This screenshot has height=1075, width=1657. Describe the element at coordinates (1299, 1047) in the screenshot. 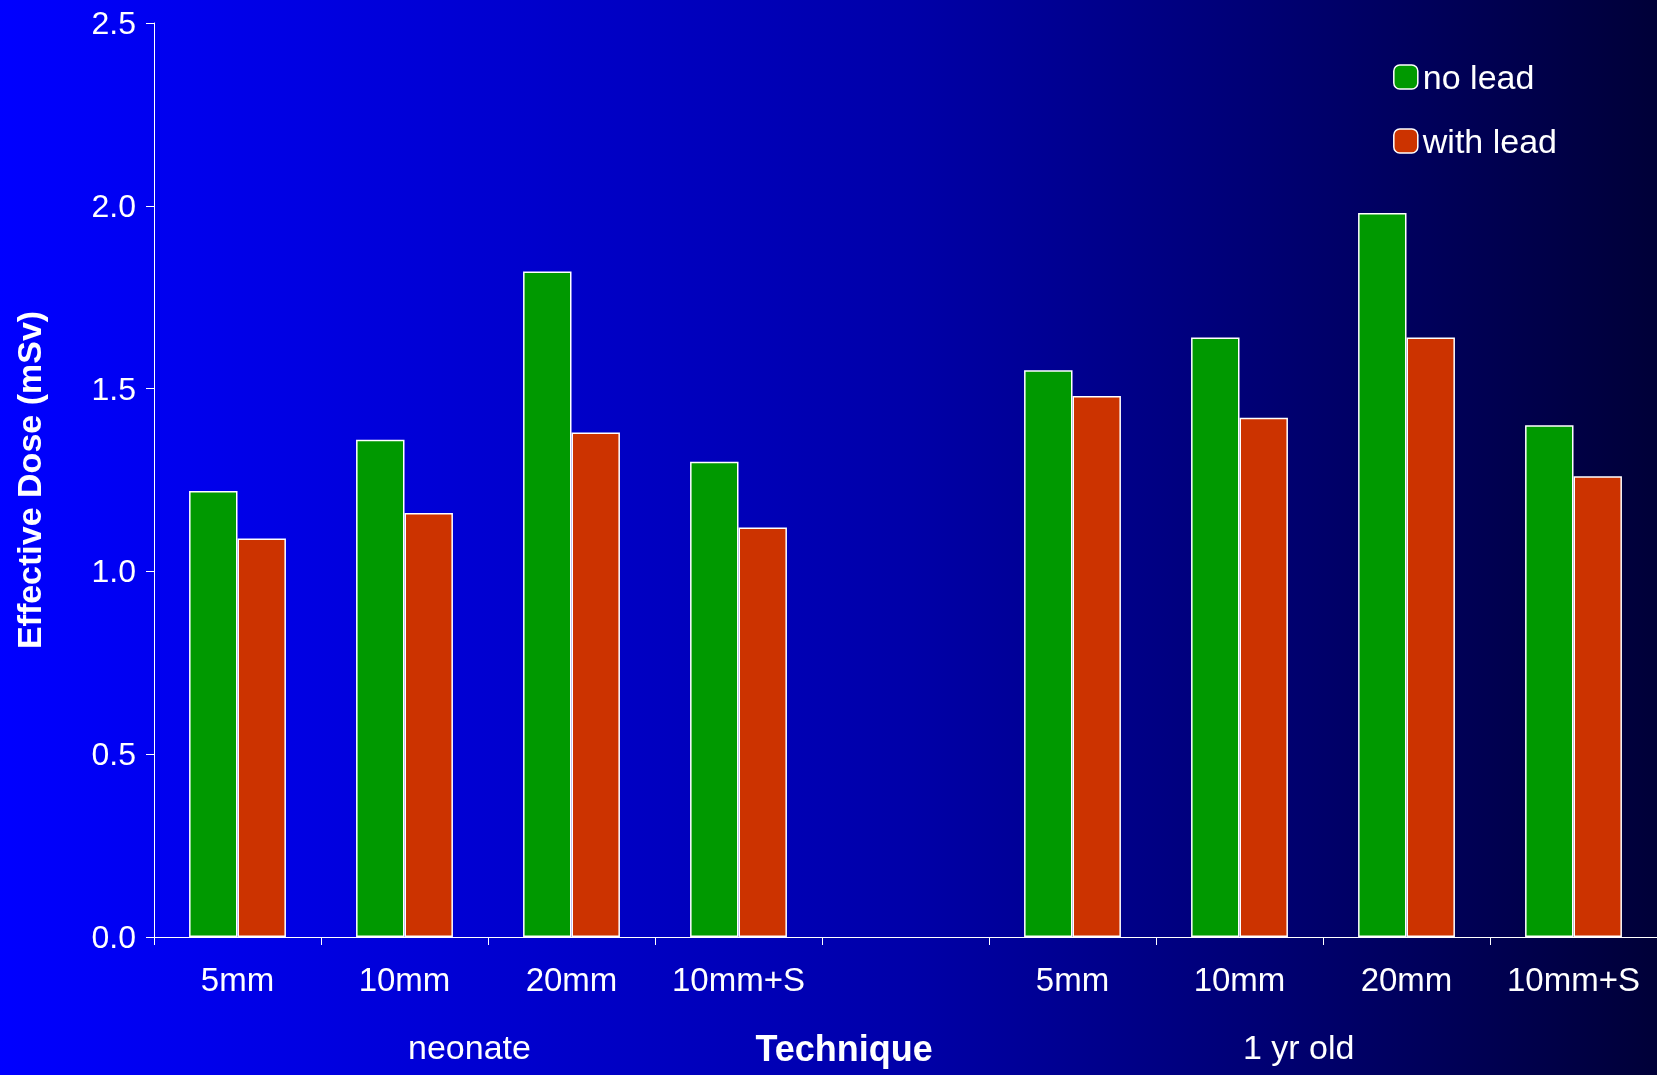

I see `text: 1 yr old` at that location.